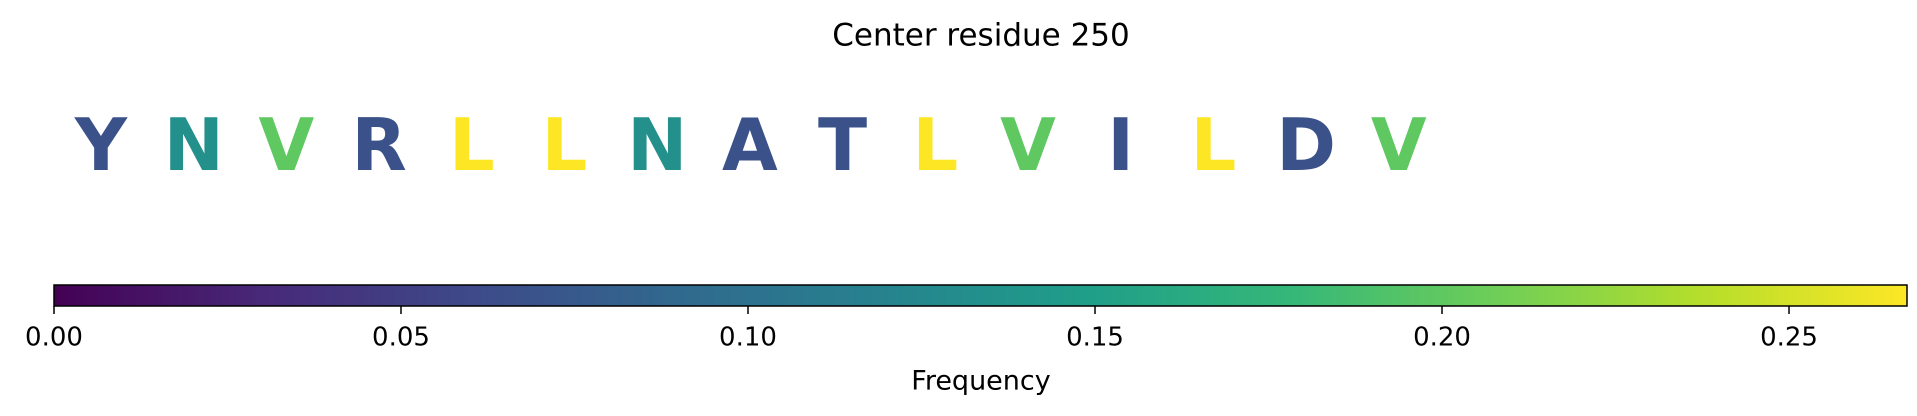  What do you see at coordinates (1095, 338) in the screenshot?
I see `x-tick-label: 0.15` at bounding box center [1095, 338].